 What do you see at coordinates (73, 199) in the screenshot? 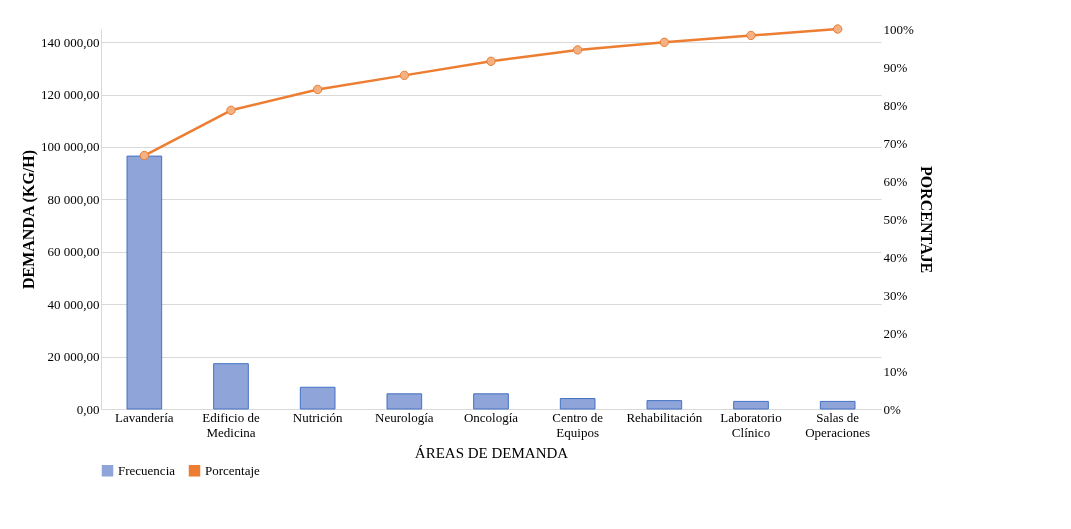
I see `y-tick-label: 80 000,00` at bounding box center [73, 199].